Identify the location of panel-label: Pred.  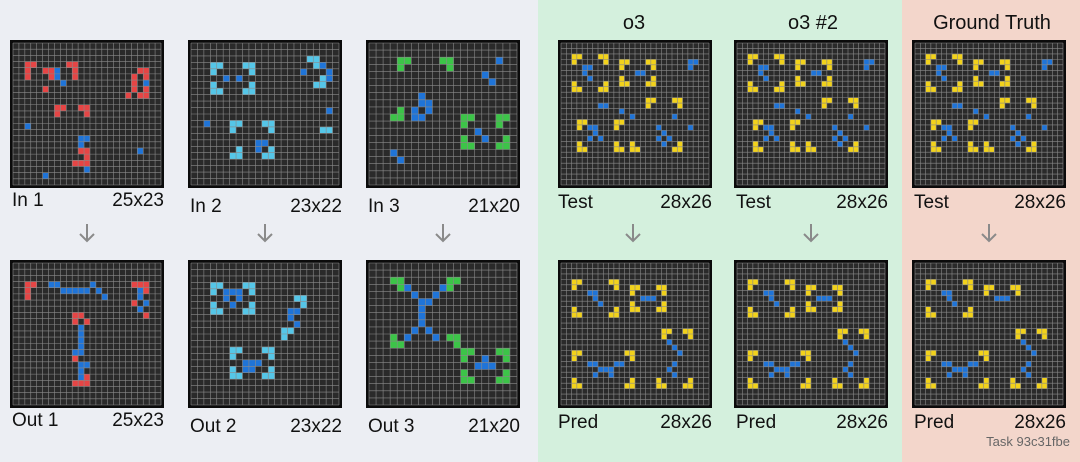
(578, 422).